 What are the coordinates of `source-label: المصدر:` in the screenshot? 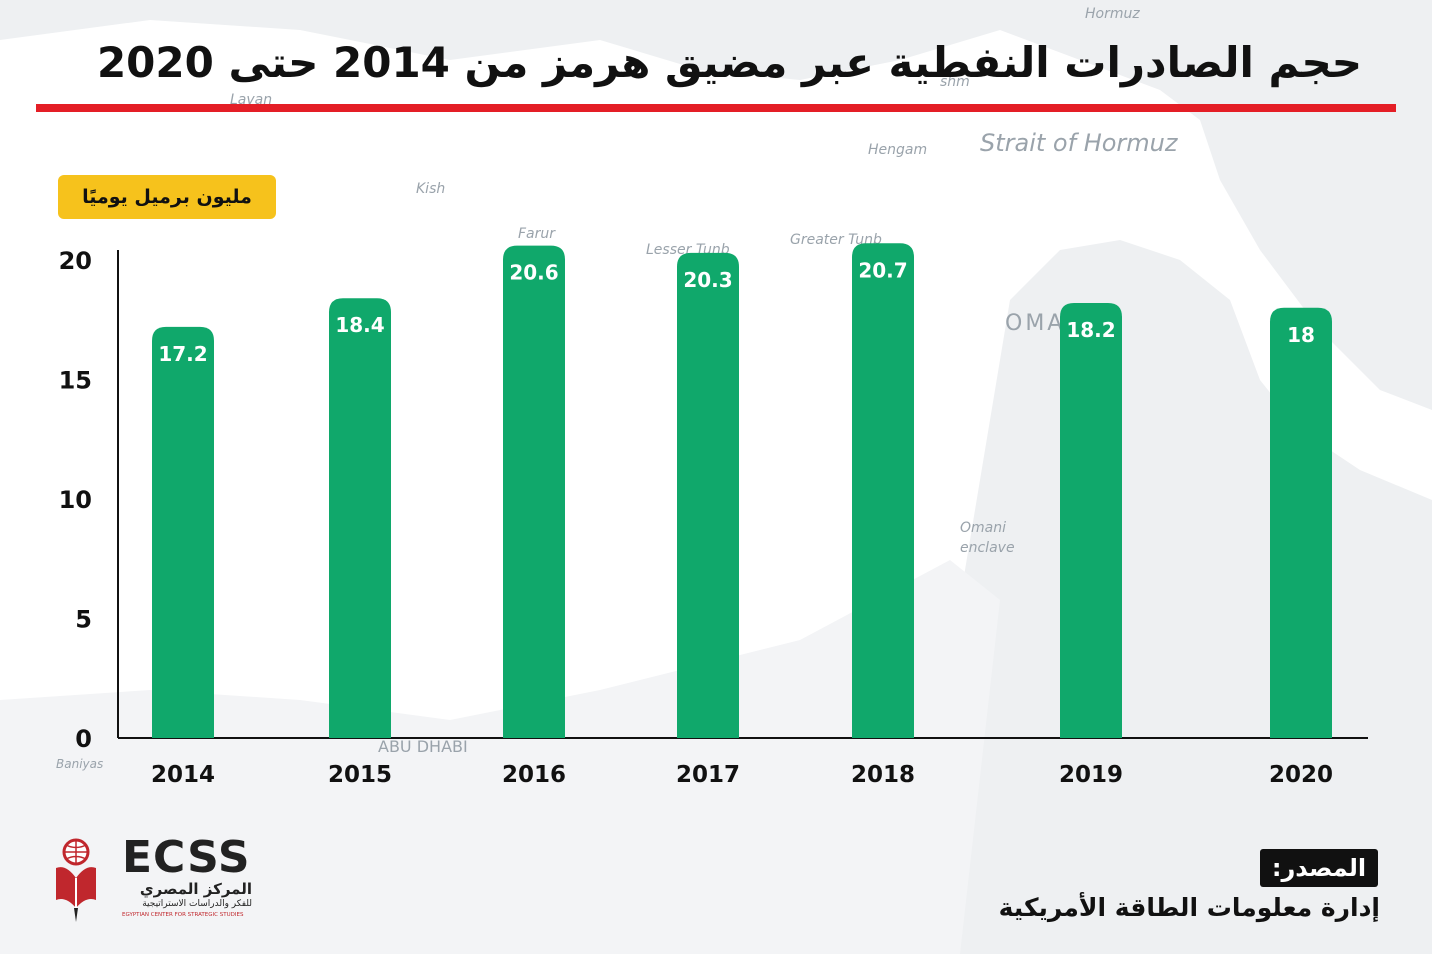 It's located at (1319, 868).